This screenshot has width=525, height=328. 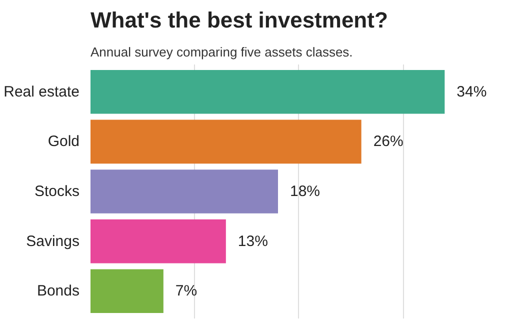 What do you see at coordinates (42, 91) in the screenshot?
I see `y-tick-label: Real estate` at bounding box center [42, 91].